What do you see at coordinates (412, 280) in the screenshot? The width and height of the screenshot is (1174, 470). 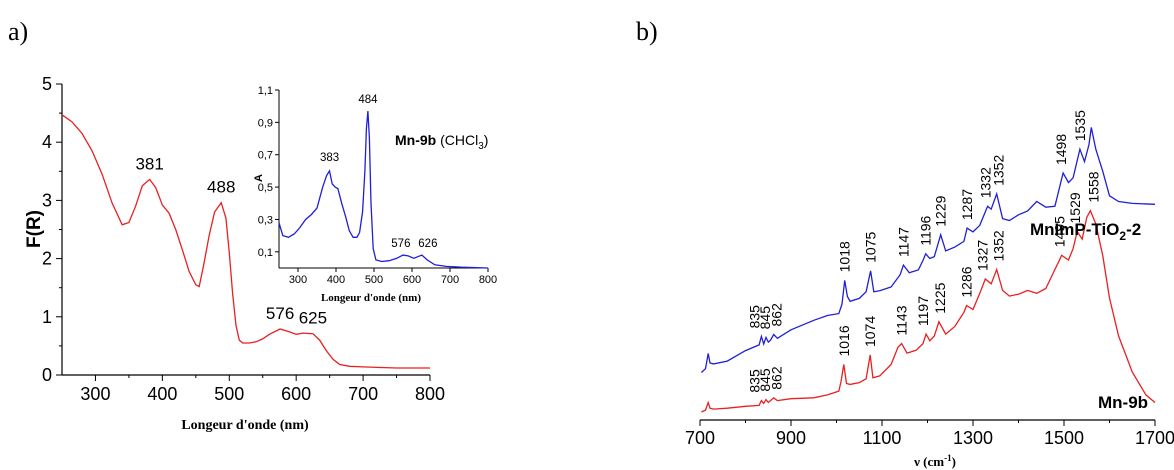 I see `inset-x-tick-label: 600` at bounding box center [412, 280].